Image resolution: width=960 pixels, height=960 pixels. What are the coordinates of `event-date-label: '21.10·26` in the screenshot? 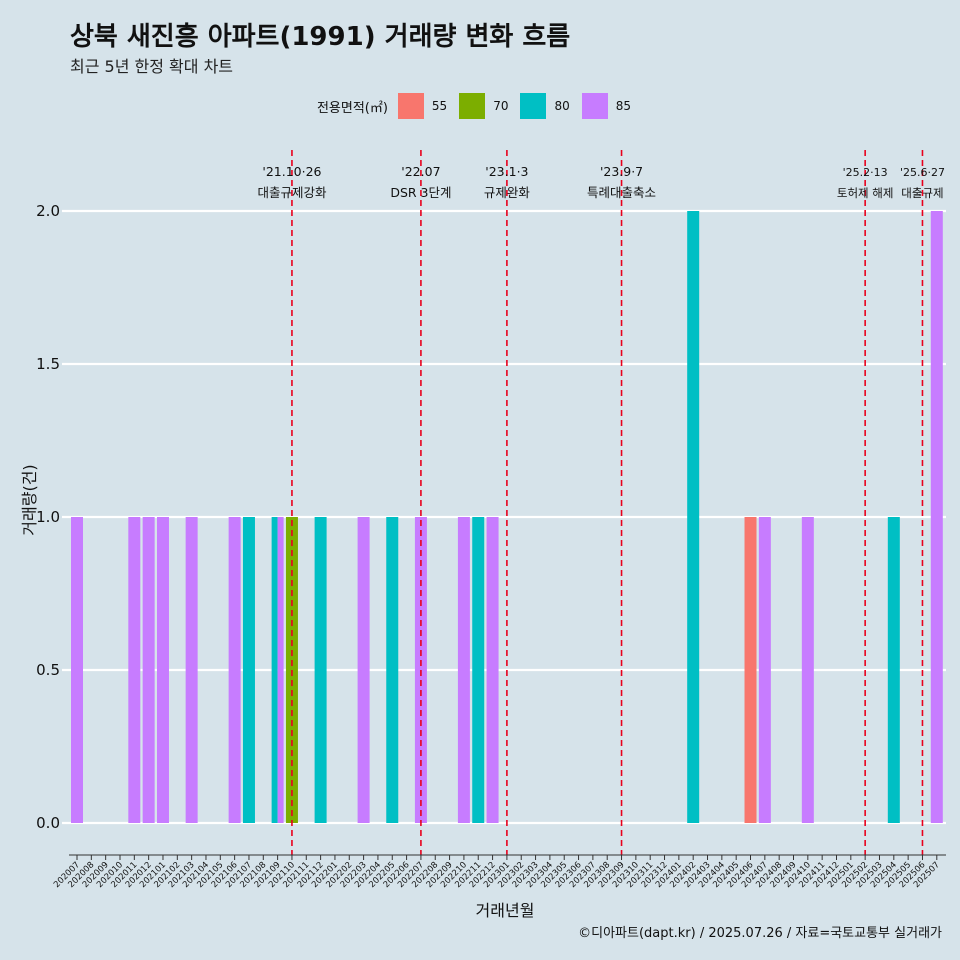 It's located at (291, 171).